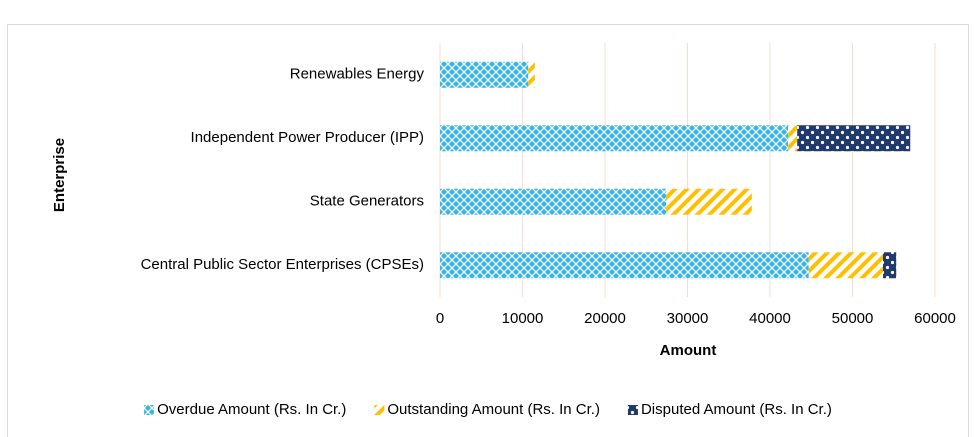 This screenshot has height=437, width=976. I want to click on y-tick-label: State Generators, so click(367, 201).